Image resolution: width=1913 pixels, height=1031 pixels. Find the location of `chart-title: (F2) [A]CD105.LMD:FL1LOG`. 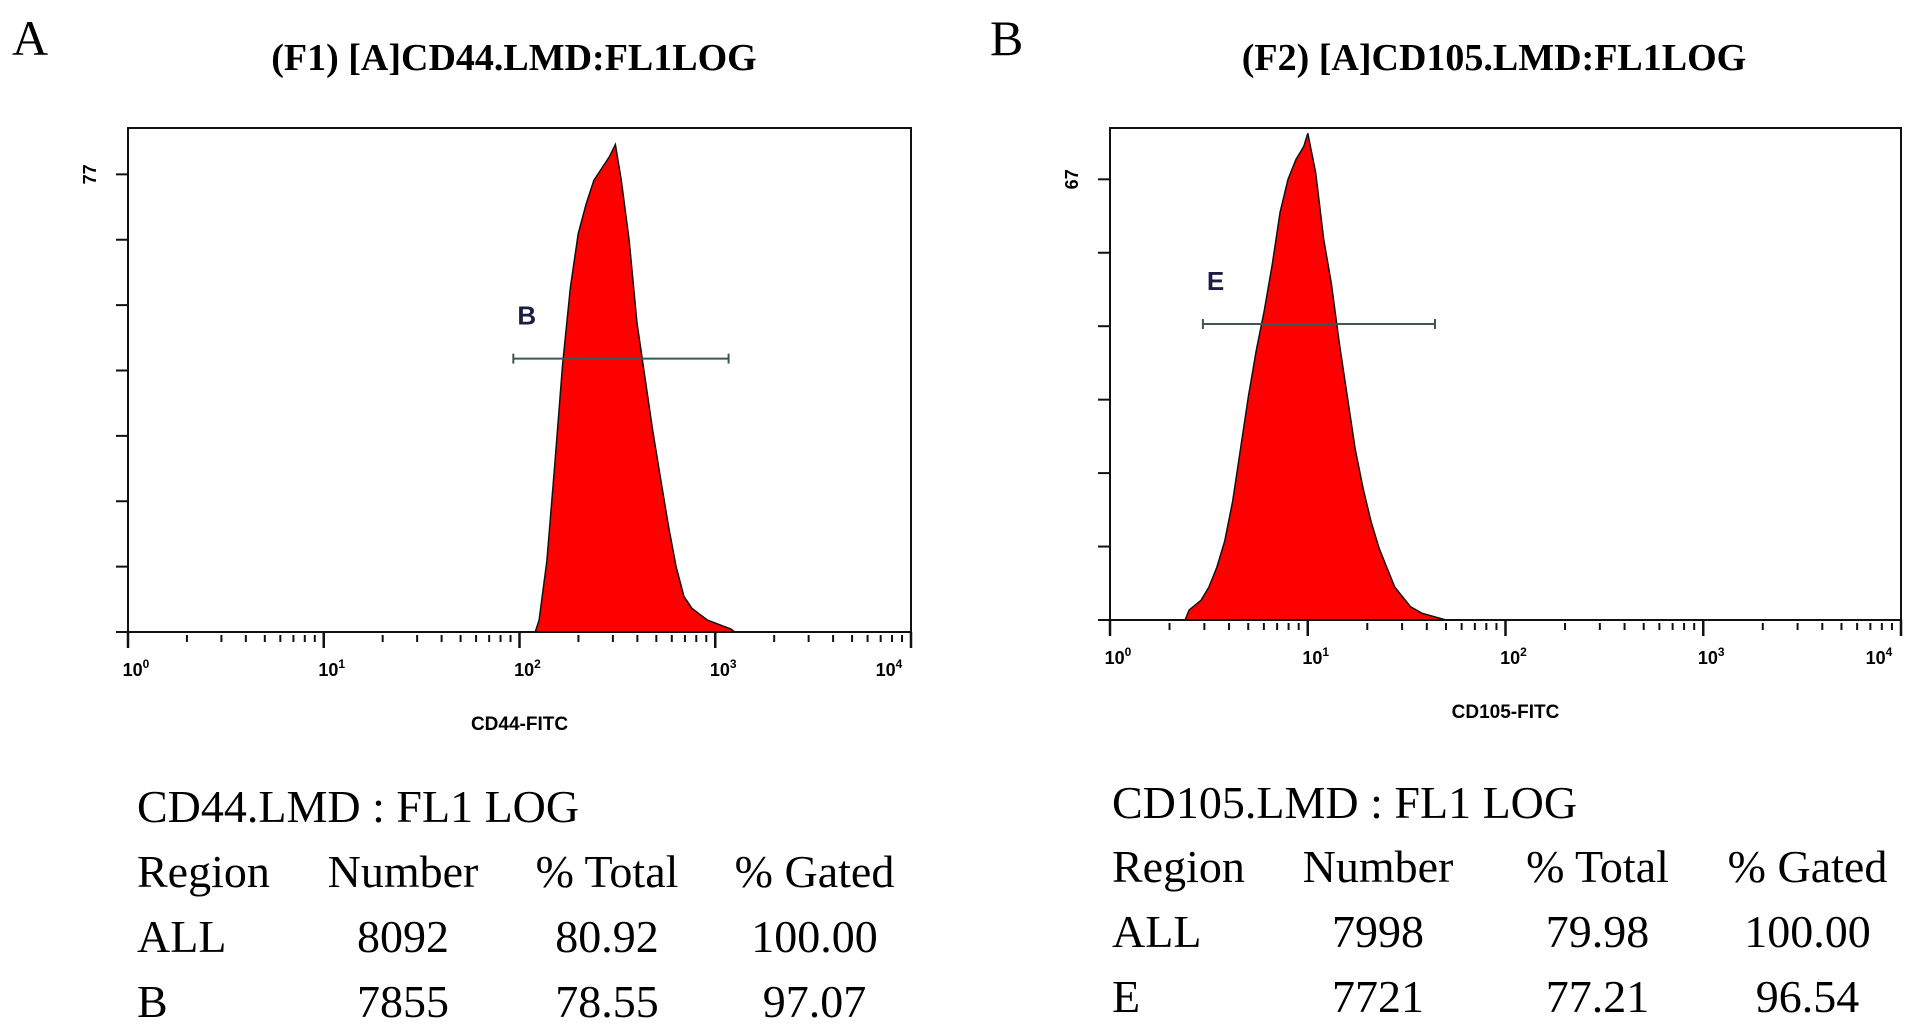

chart-title: (F2) [A]CD105.LMD:FL1LOG is located at coordinates (1494, 58).